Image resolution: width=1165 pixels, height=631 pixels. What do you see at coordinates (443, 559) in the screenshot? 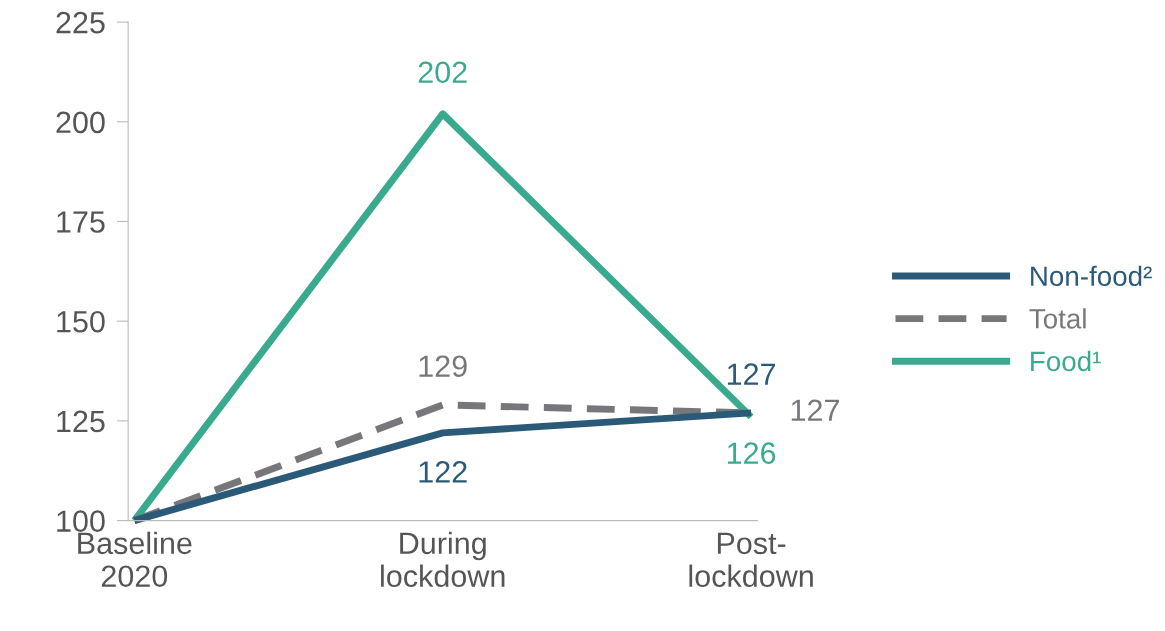
I see `x-tick-label: During lockdown` at bounding box center [443, 559].